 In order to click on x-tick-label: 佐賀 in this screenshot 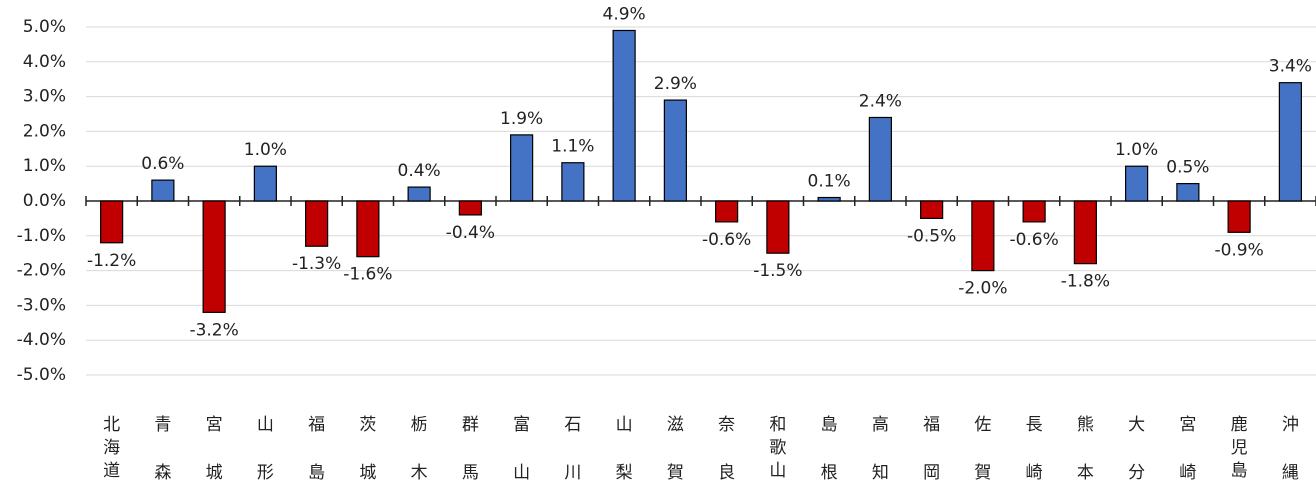, I will do `click(982, 449)`.